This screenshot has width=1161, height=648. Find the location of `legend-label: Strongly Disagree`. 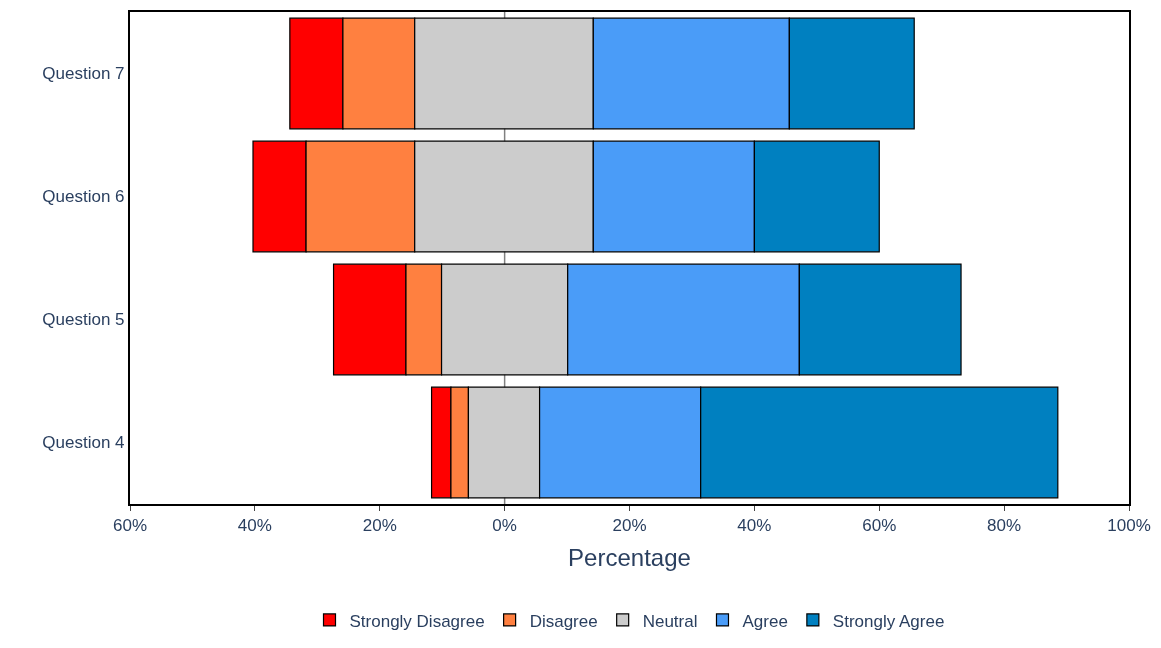

legend-label: Strongly Disagree is located at coordinates (417, 621).